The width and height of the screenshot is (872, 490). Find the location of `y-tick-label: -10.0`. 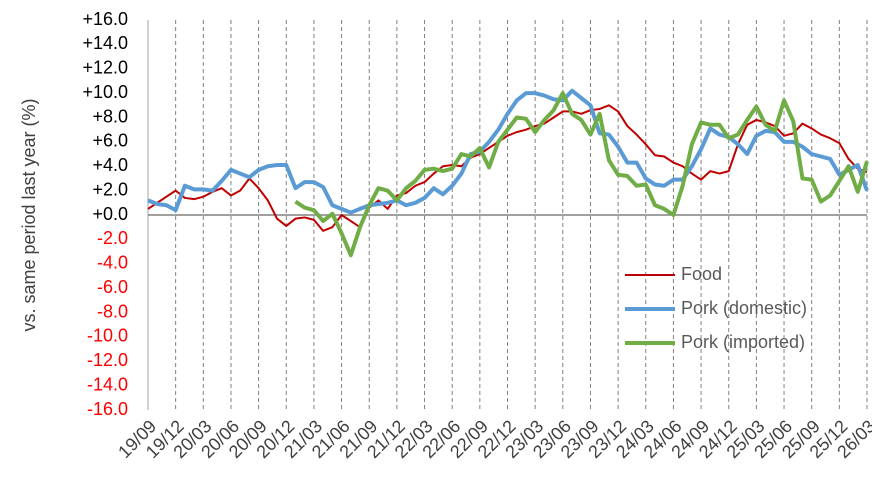

y-tick-label: -10.0 is located at coordinates (107, 336).